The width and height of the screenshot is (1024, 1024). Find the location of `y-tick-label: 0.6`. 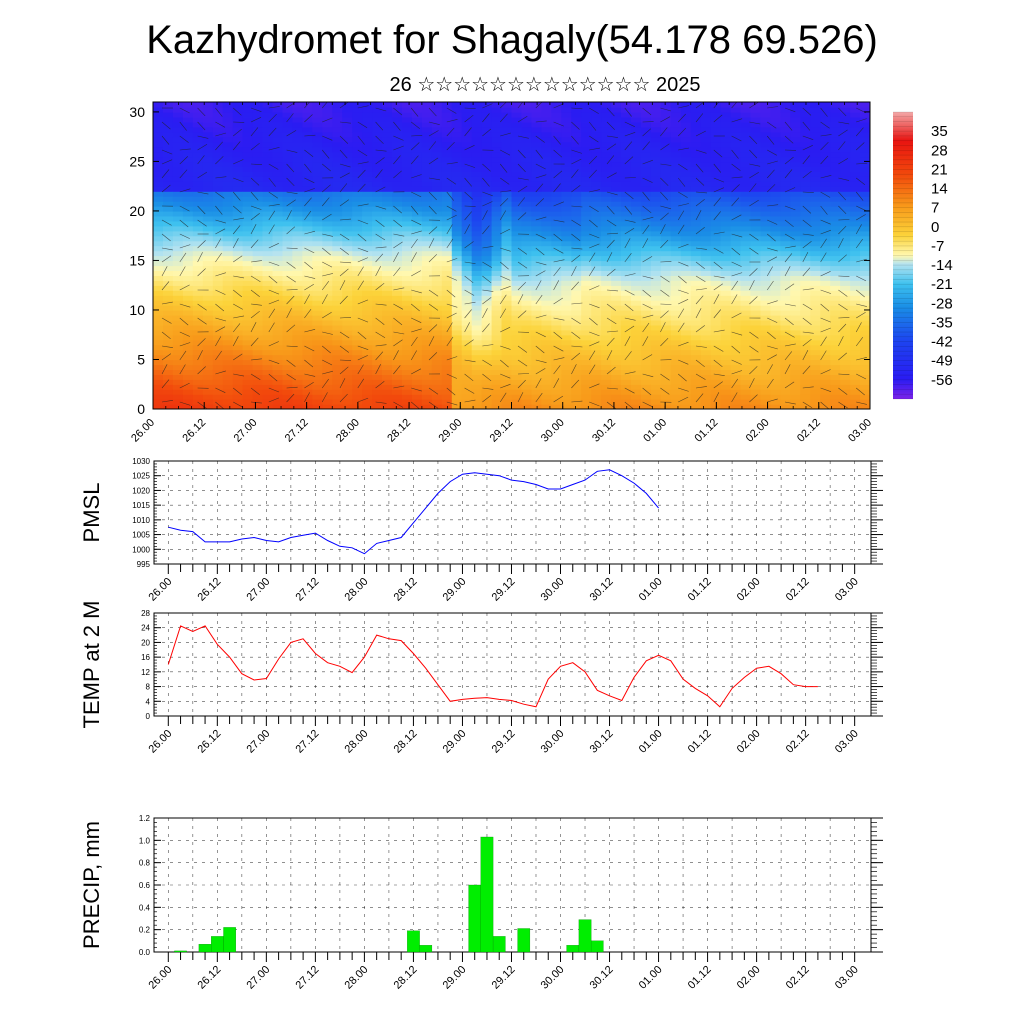

y-tick-label: 0.6 is located at coordinates (145, 885).